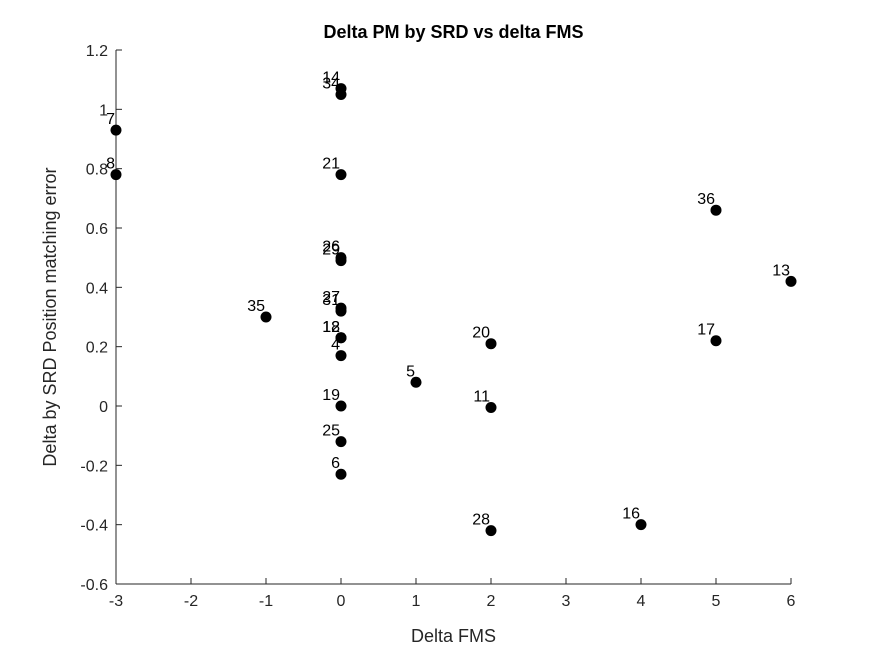  Describe the element at coordinates (416, 601) in the screenshot. I see `x-tick-label: 1` at that location.